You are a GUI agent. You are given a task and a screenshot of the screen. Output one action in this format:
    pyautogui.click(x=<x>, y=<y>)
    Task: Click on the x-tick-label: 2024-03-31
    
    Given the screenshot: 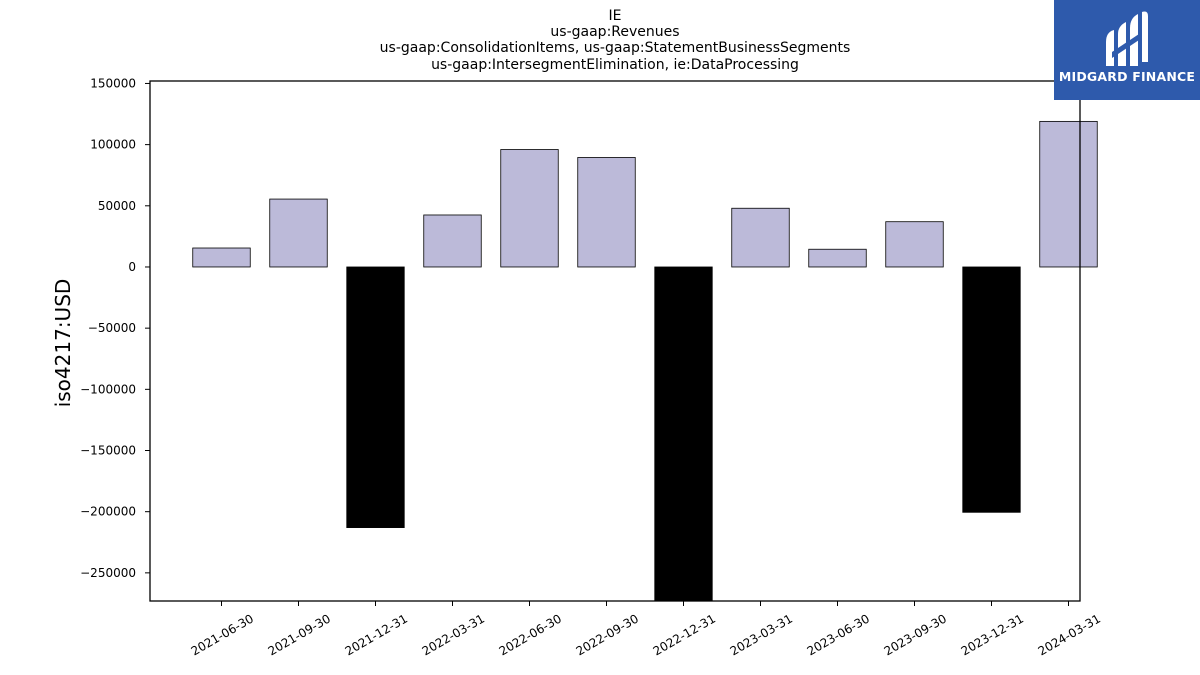 What is the action you would take?
    pyautogui.click(x=1069, y=634)
    